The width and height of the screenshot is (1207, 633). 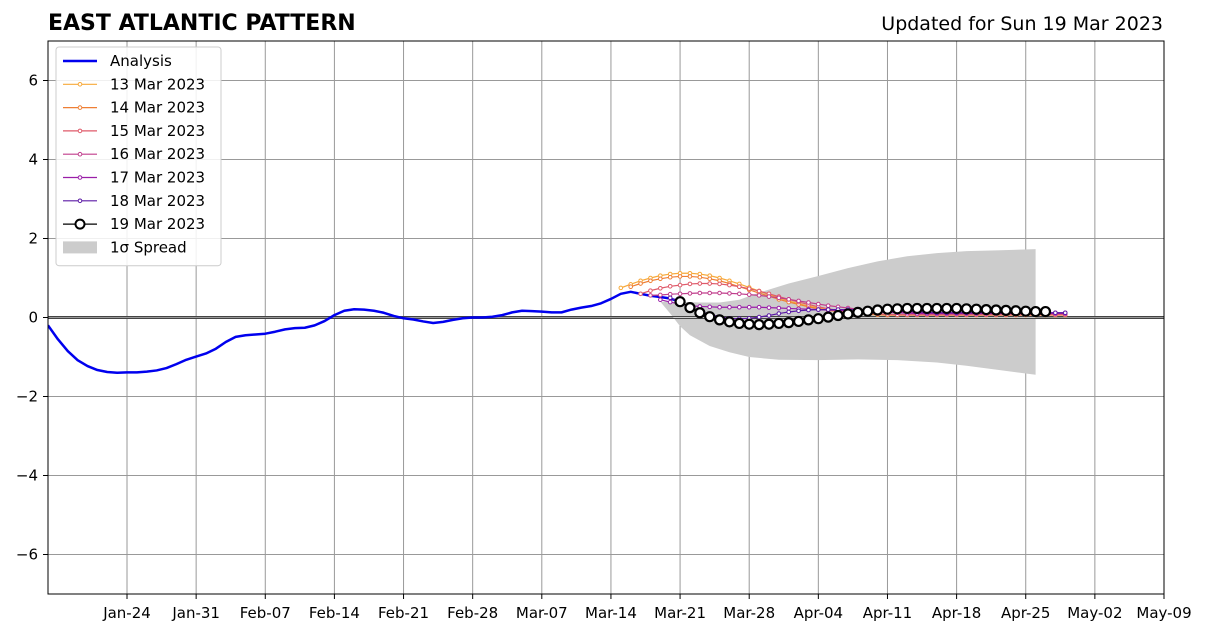 I want to click on legend-label: Analysis, so click(x=141, y=61).